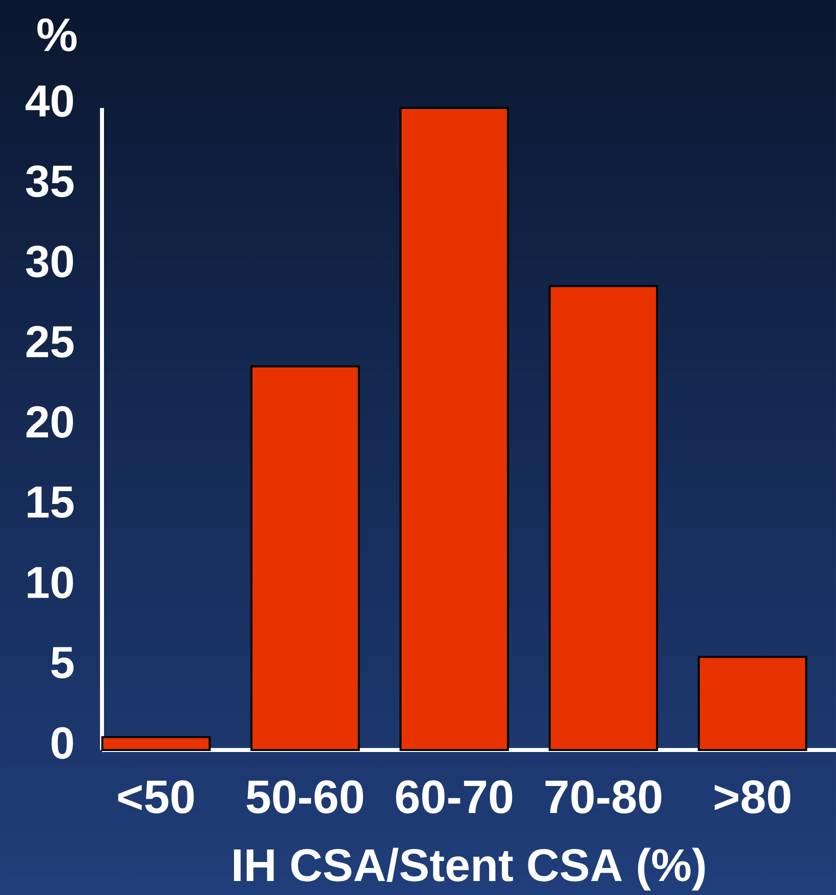 The image size is (836, 895). What do you see at coordinates (49, 262) in the screenshot?
I see `y-tick-label: 30` at bounding box center [49, 262].